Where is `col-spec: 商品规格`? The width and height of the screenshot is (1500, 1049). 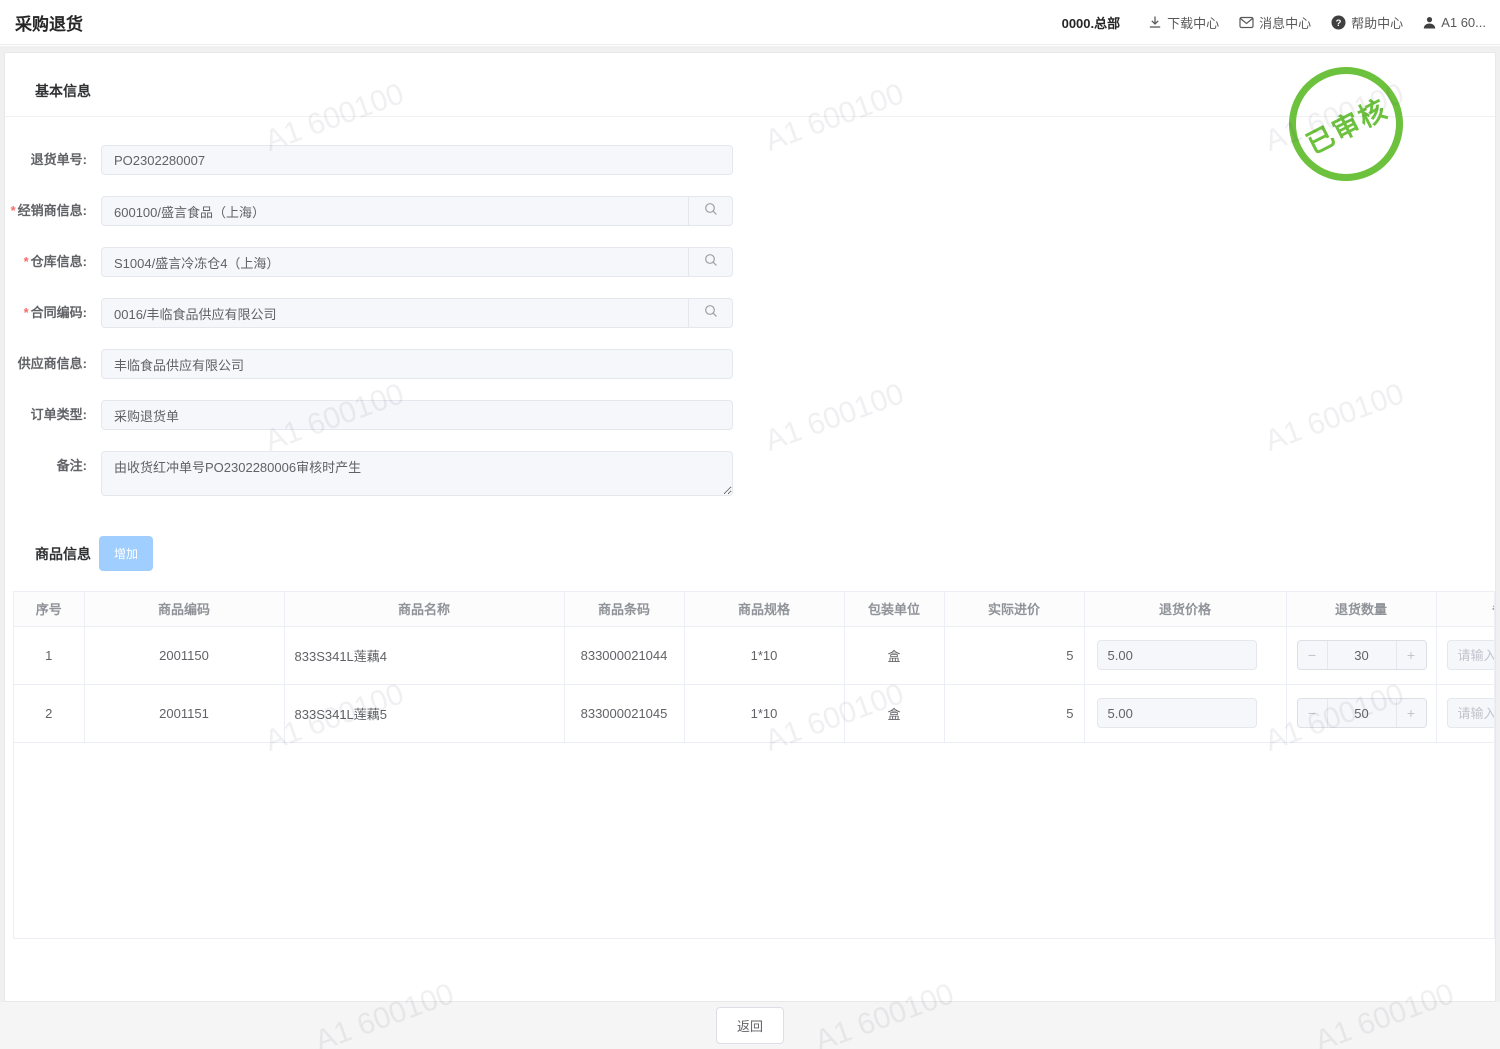 col-spec: 商品规格 is located at coordinates (764, 609).